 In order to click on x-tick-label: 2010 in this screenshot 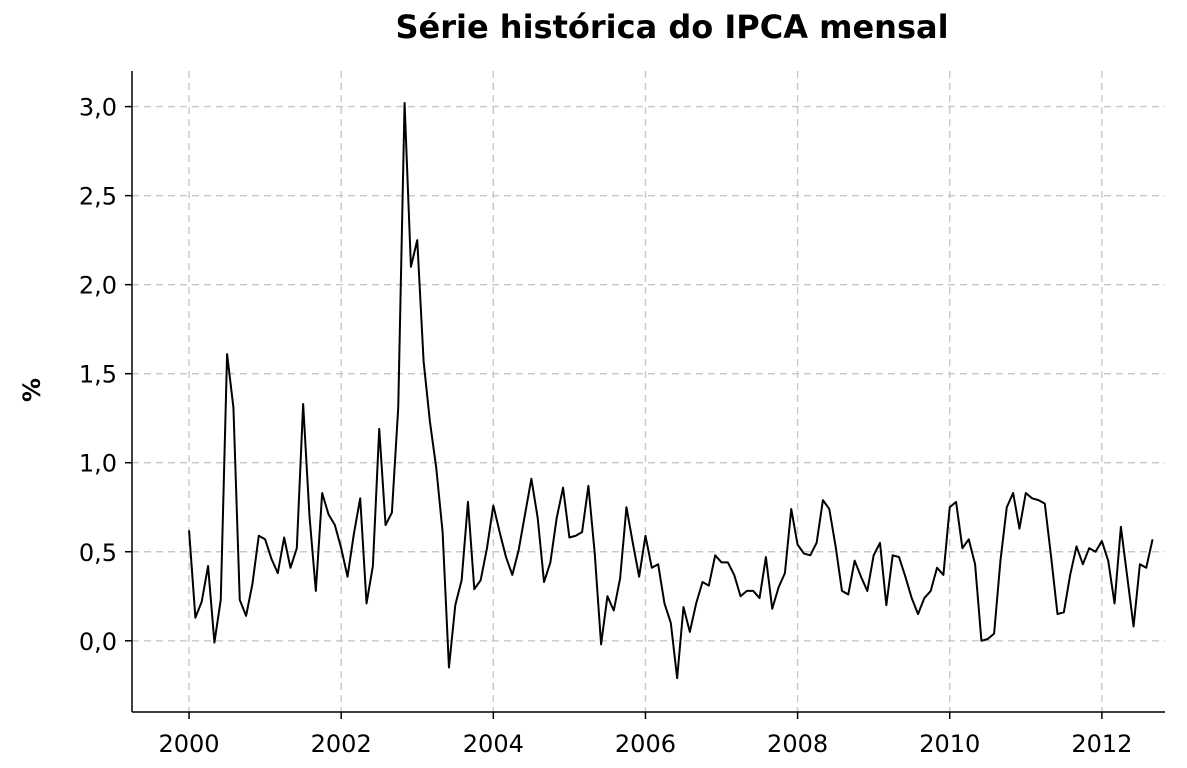, I will do `click(949, 744)`.